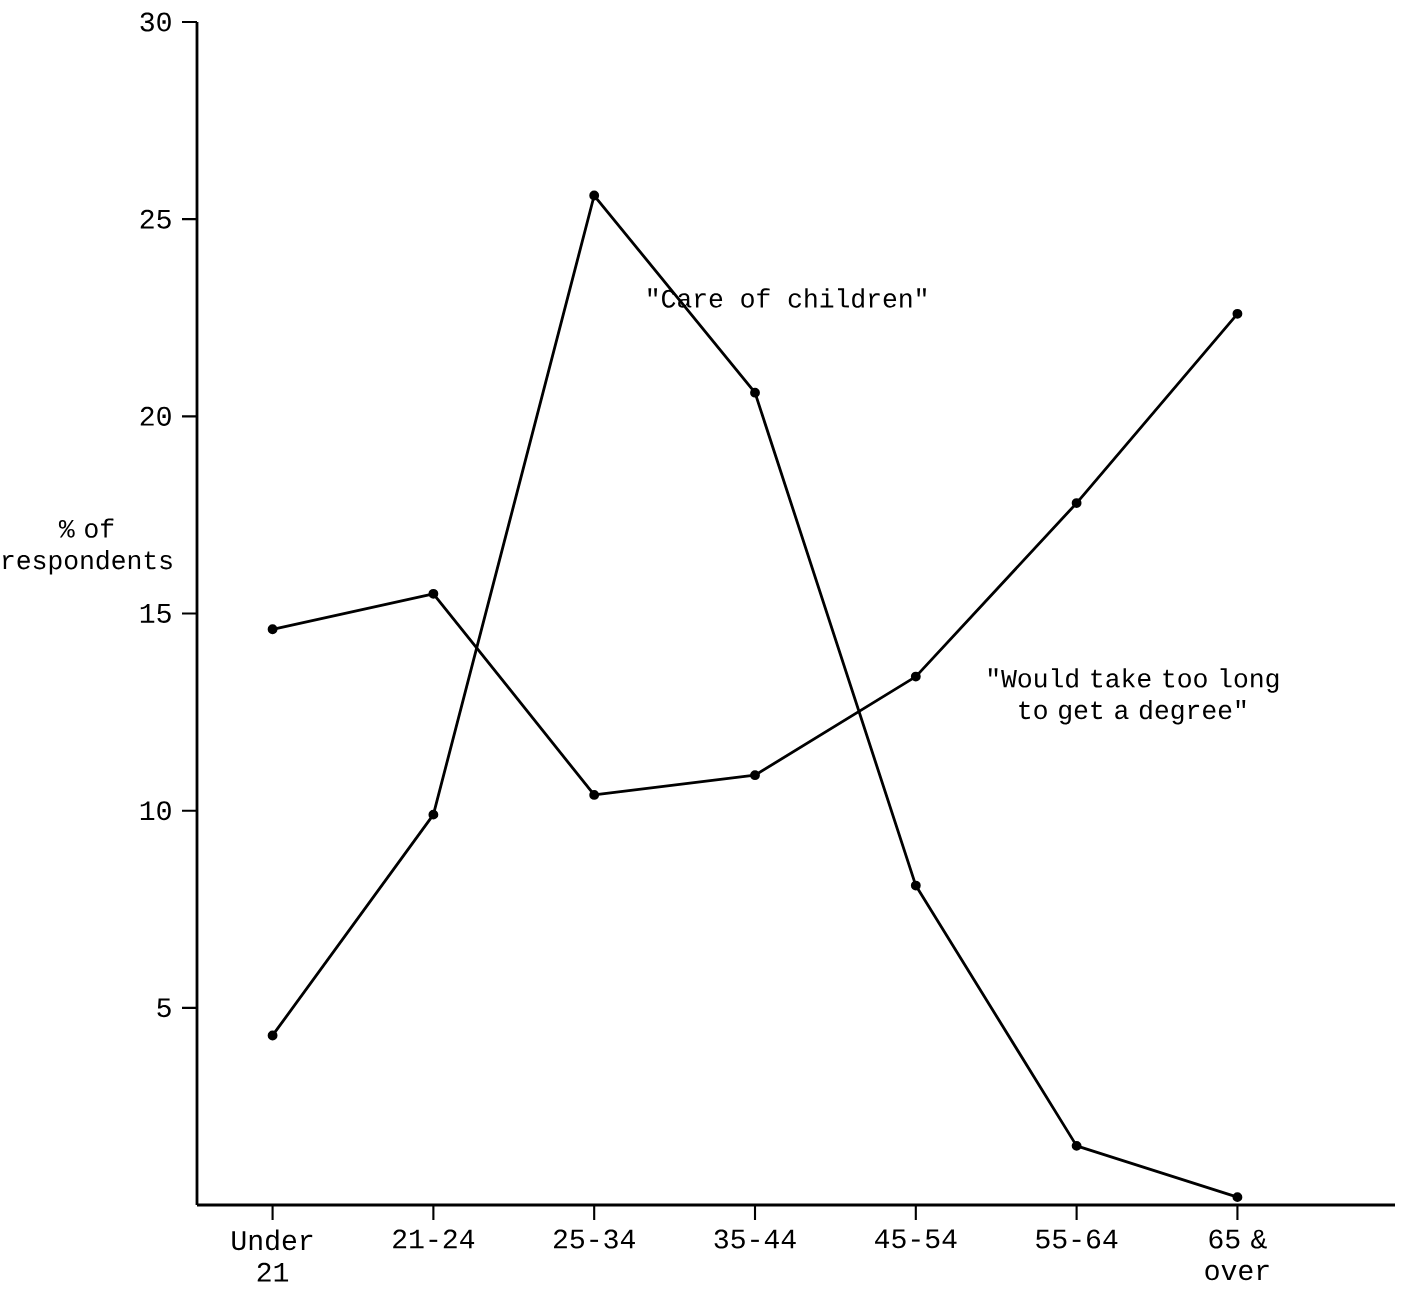 This screenshot has width=1401, height=1292. I want to click on x-tick-label: 65 & over, so click(1237, 1255).